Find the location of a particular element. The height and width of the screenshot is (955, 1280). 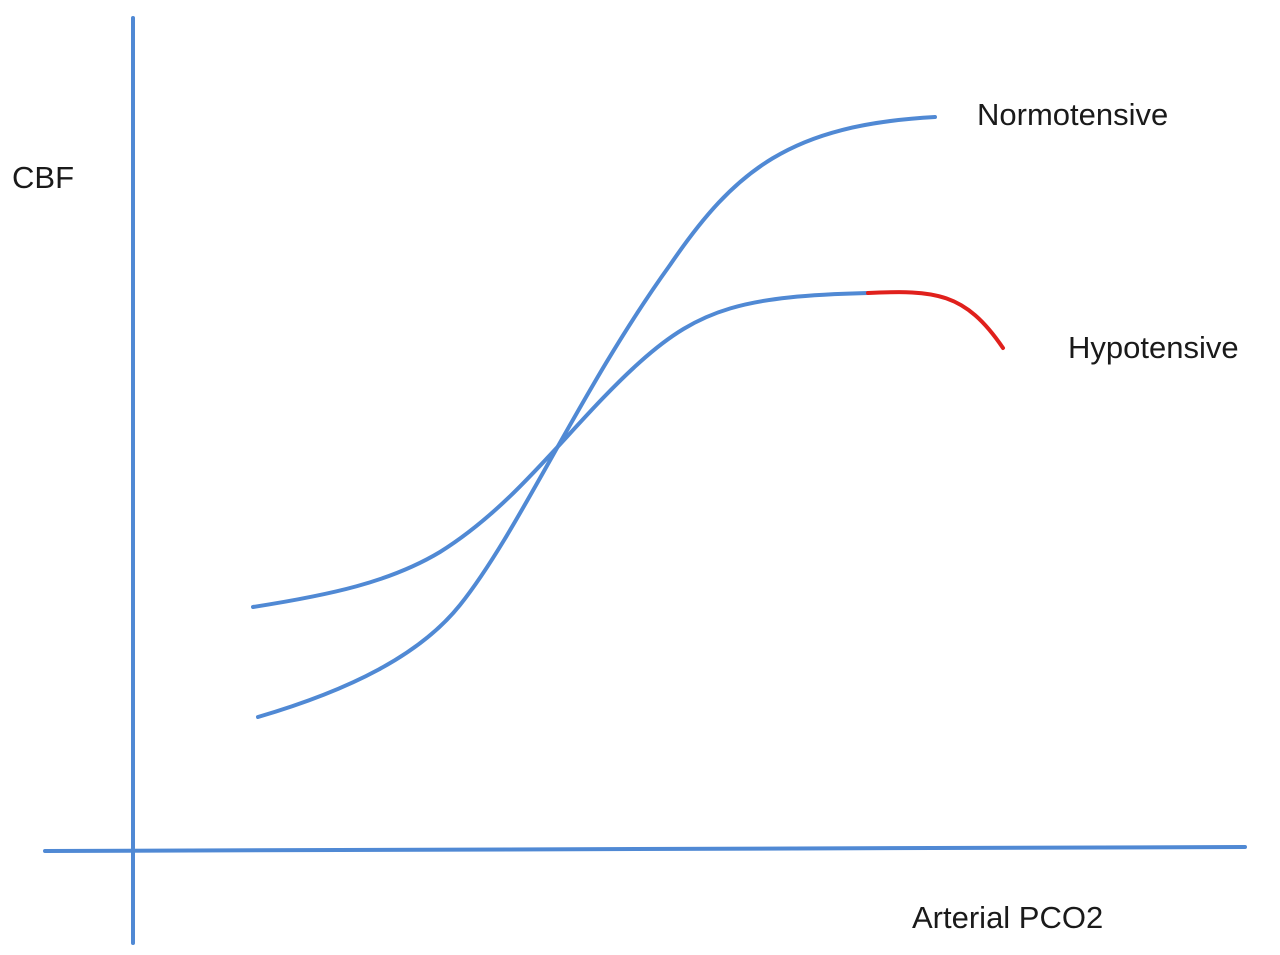

x-axis is located at coordinates (645, 849).